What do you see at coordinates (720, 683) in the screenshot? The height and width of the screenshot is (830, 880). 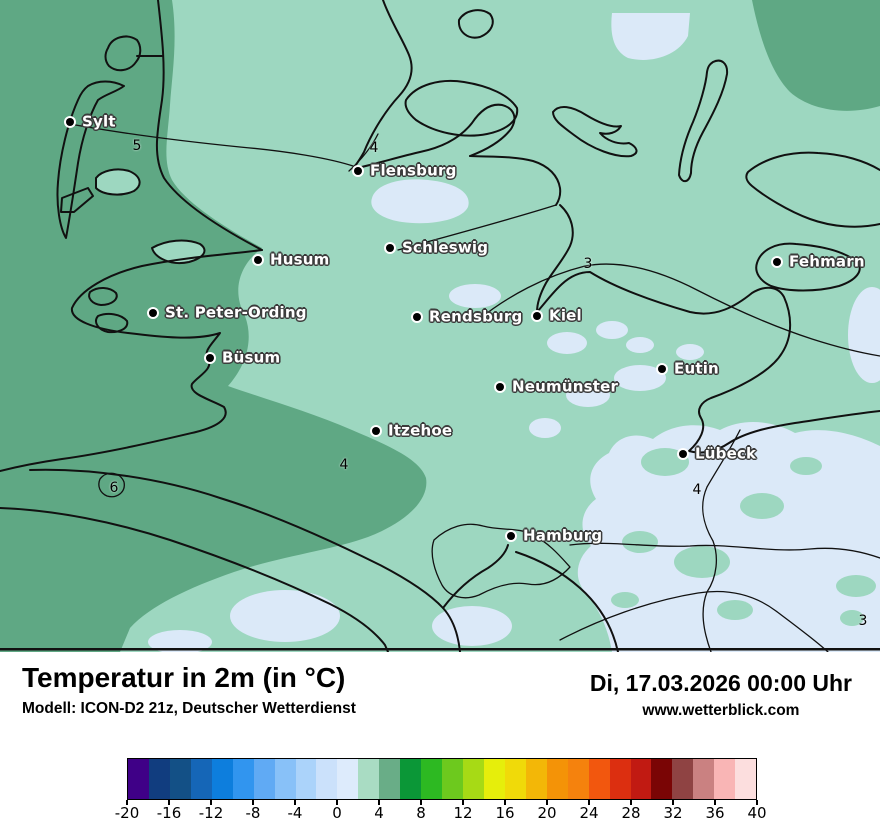 I see `forecast-datetime: Di, 17.03.2026 00:00 Uhr` at bounding box center [720, 683].